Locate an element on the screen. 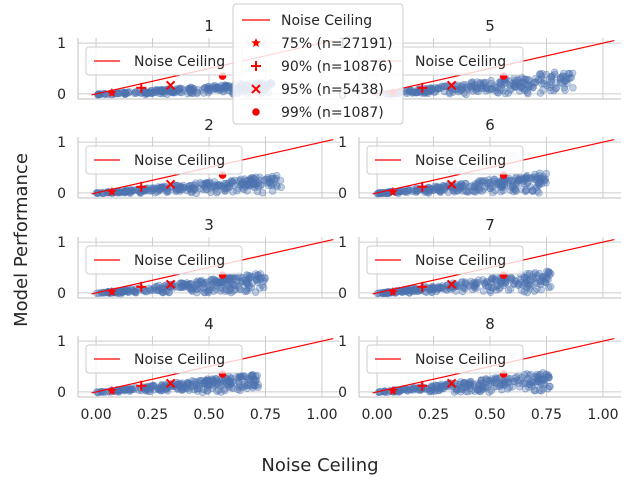  global-legend-label: 90% (n=10876) is located at coordinates (337, 67).